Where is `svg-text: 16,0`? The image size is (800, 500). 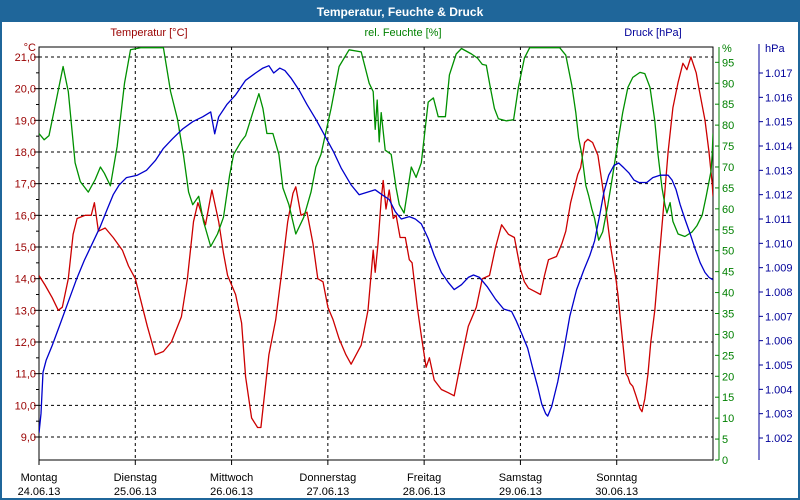 svg-text: 16,0 is located at coordinates (25, 216).